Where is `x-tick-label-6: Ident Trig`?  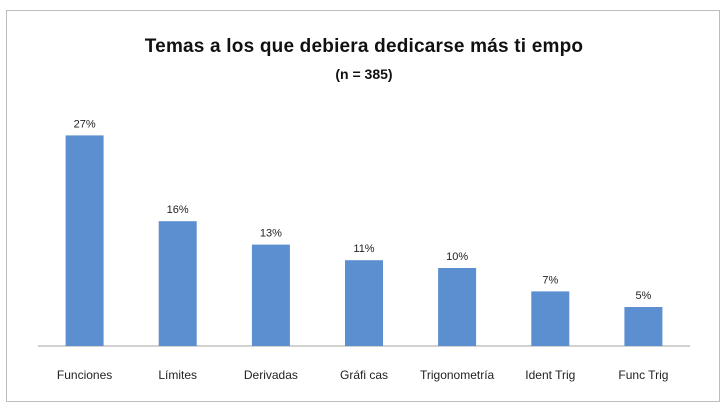
x-tick-label-6: Ident Trig is located at coordinates (550, 375).